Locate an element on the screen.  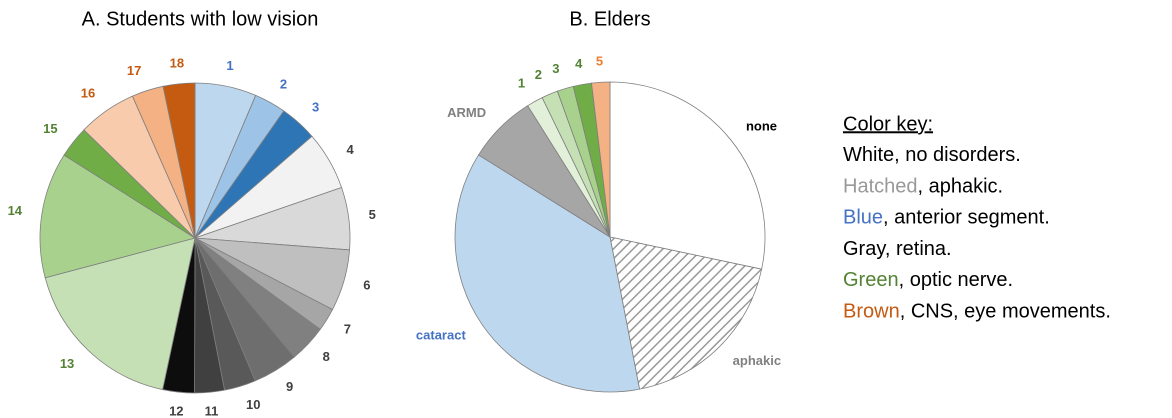
slice-label: 11 is located at coordinates (212, 411).